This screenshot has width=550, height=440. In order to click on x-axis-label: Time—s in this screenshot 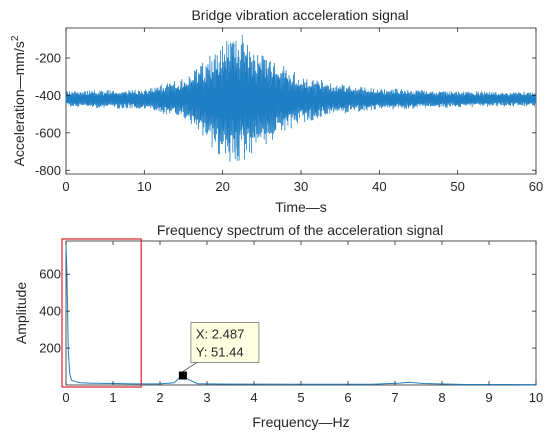, I will do `click(301, 207)`.